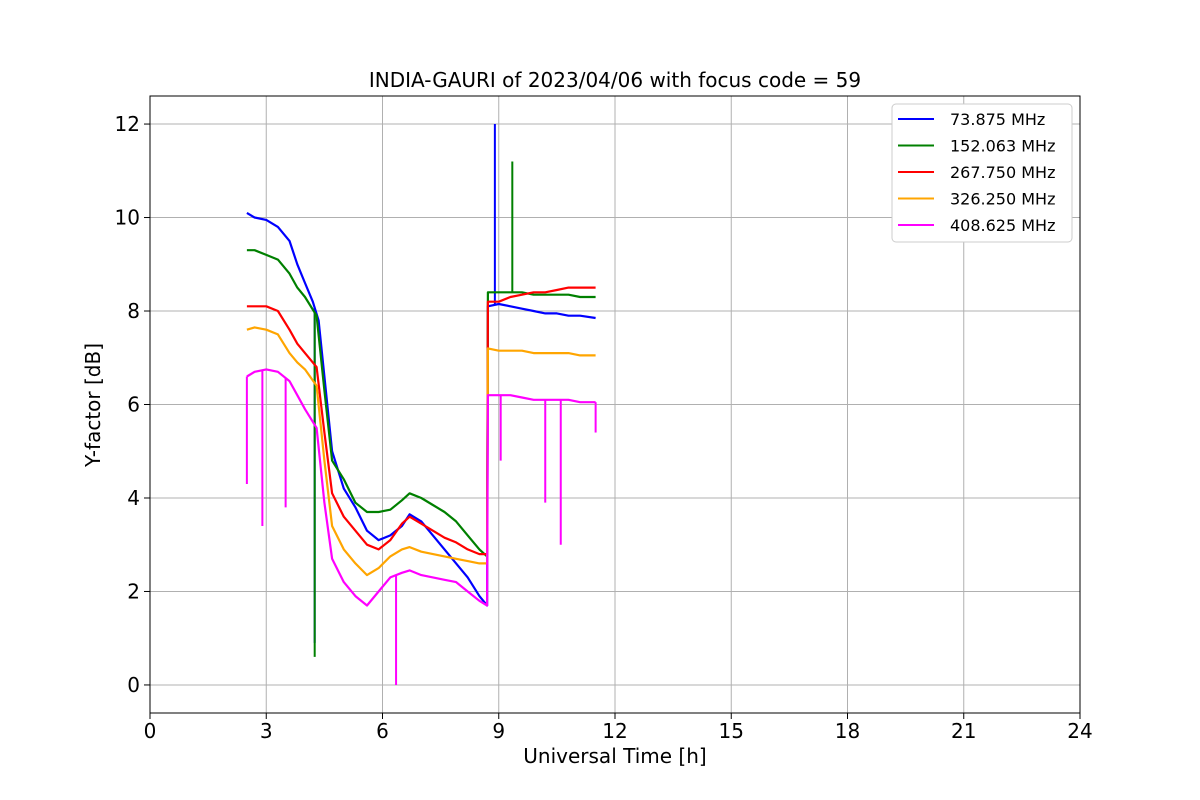  What do you see at coordinates (614, 756) in the screenshot?
I see `x-axis-label: Universal Time [h]` at bounding box center [614, 756].